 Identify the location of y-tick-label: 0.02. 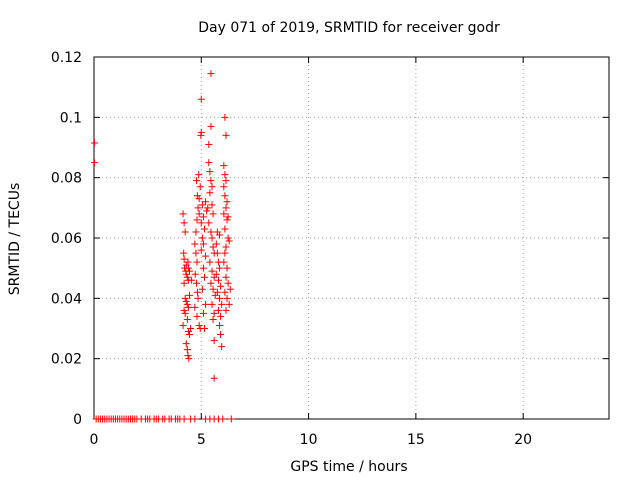
(66, 360).